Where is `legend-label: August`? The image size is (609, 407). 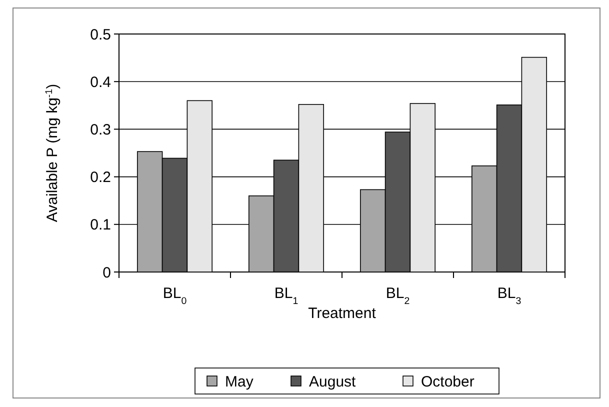 legend-label: August is located at coordinates (333, 381).